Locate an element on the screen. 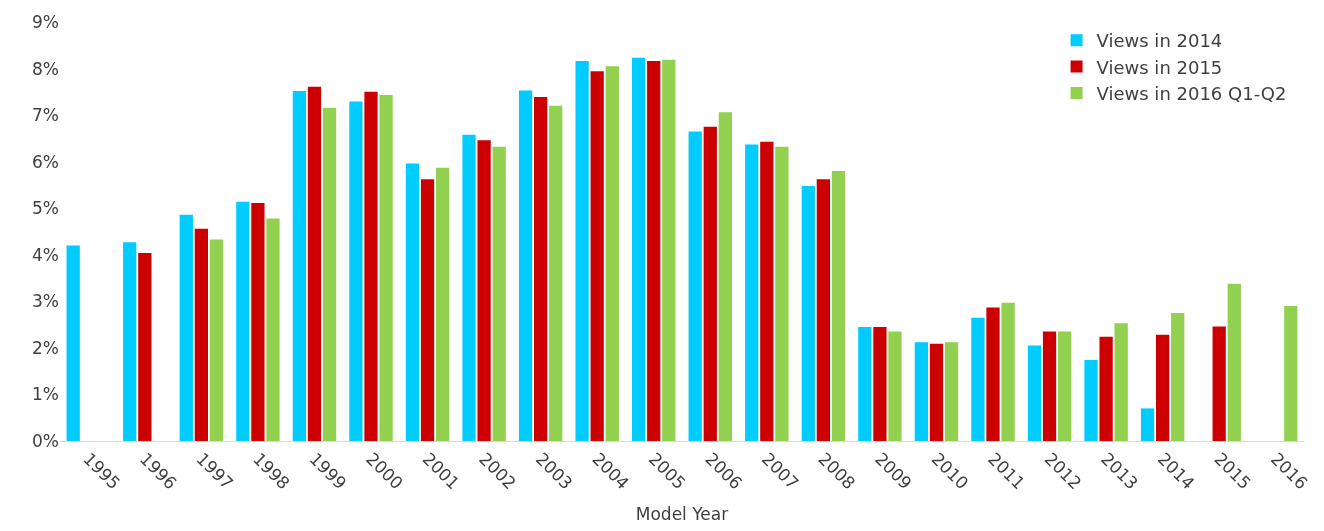  y-tick-label: 5% is located at coordinates (45, 208).